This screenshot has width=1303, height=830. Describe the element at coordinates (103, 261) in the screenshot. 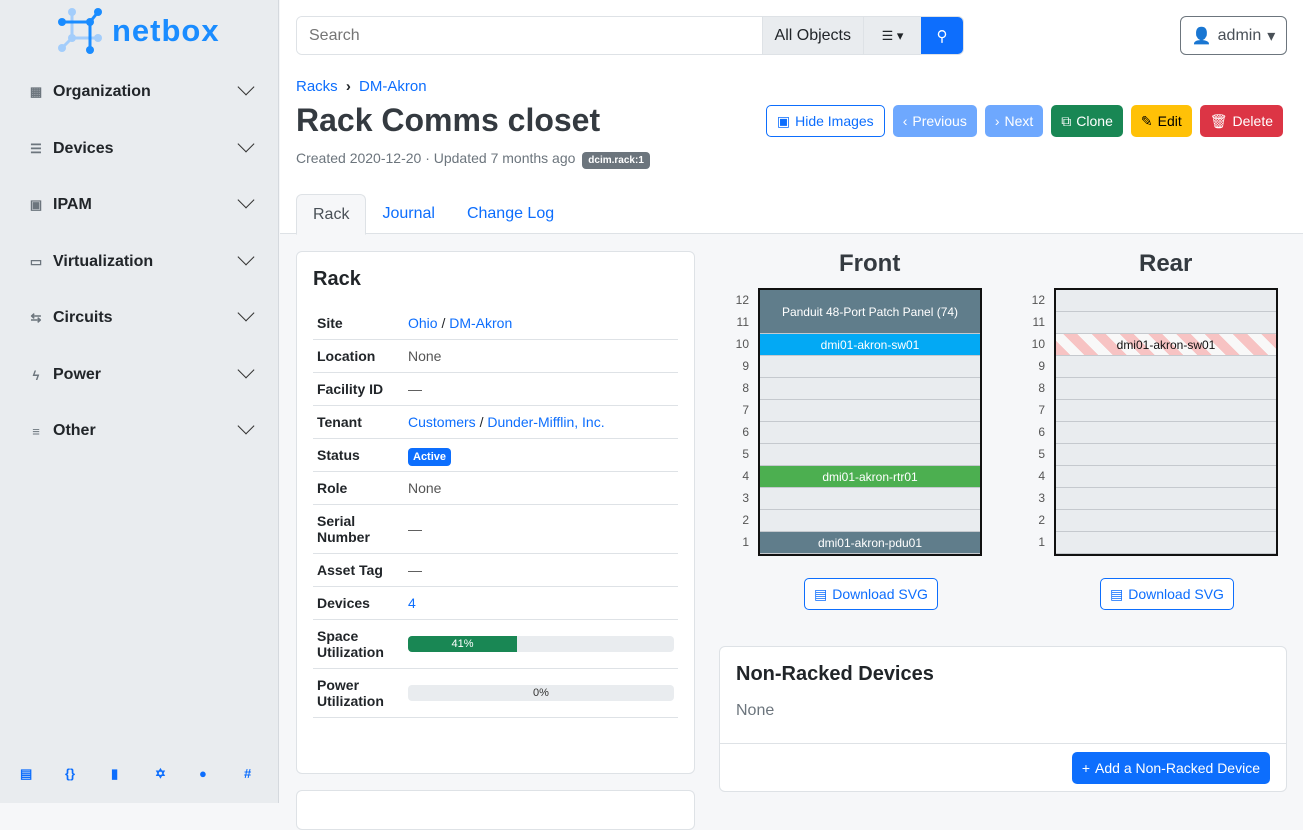

I see `nav-label: Virtualization` at that location.